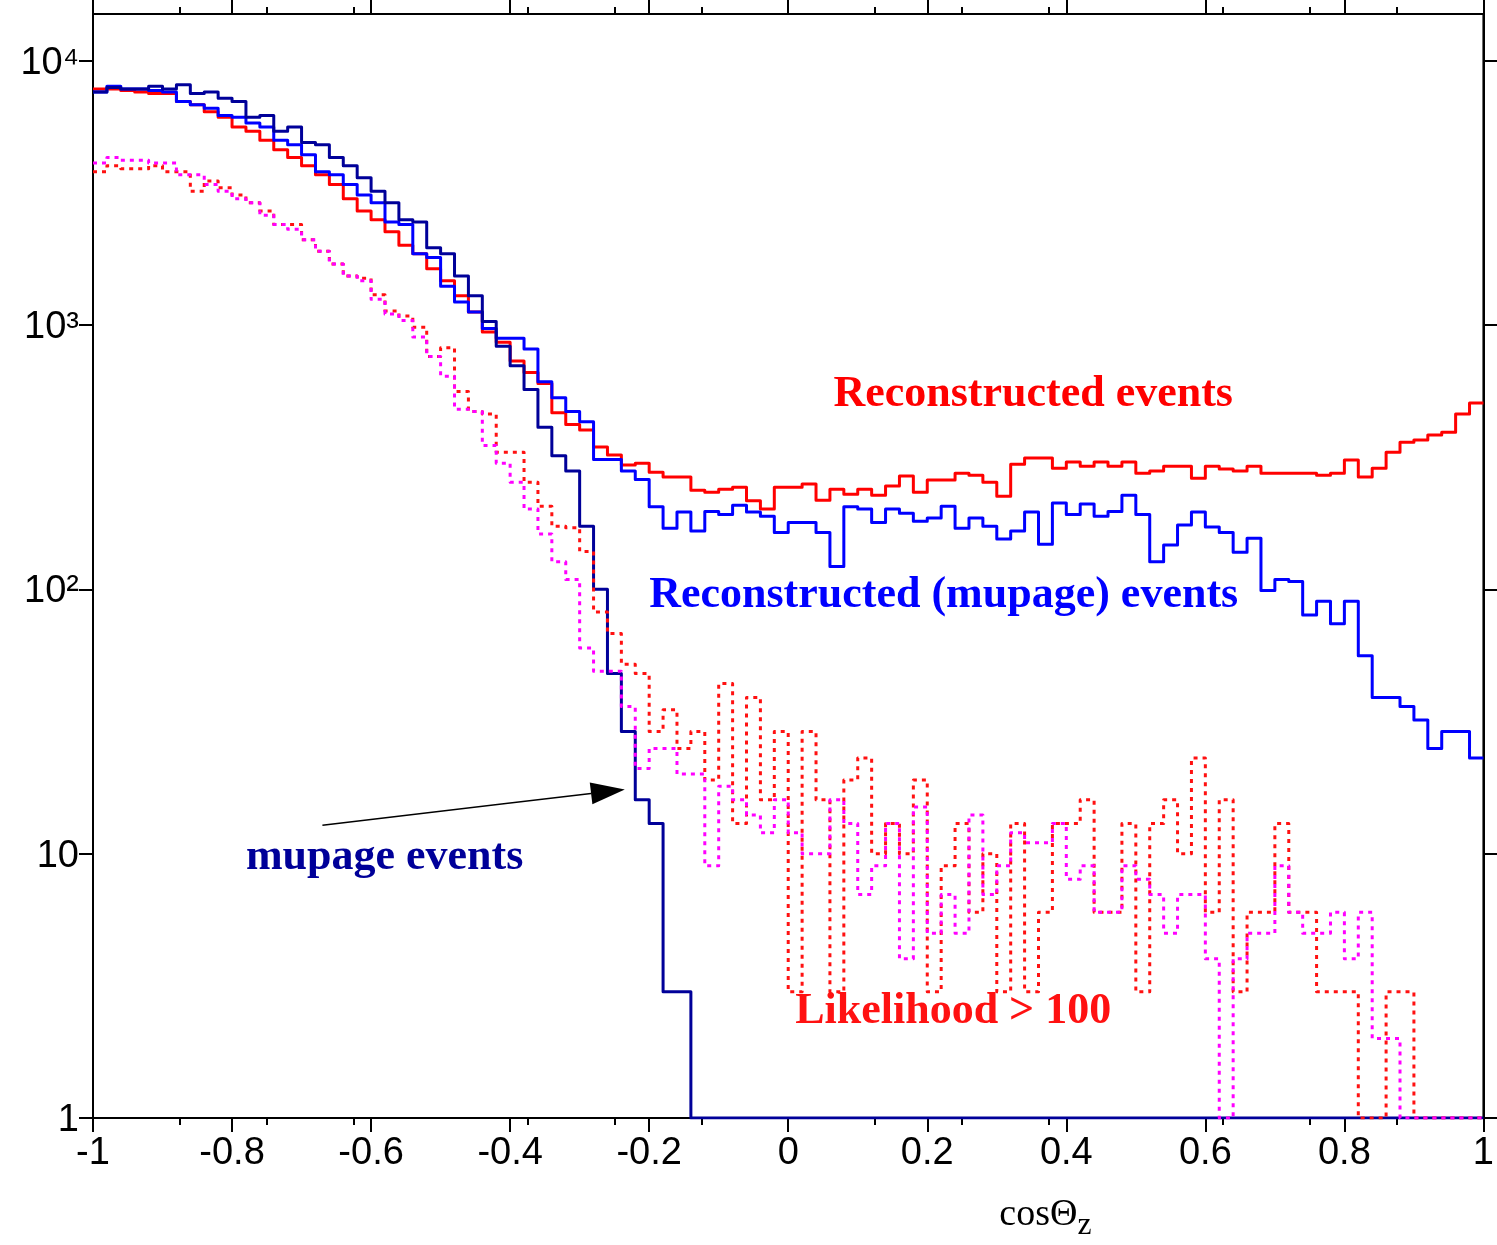 Image resolution: width=1497 pixels, height=1245 pixels. What do you see at coordinates (1205, 1151) in the screenshot?
I see `x-tick-label: 0.6` at bounding box center [1205, 1151].